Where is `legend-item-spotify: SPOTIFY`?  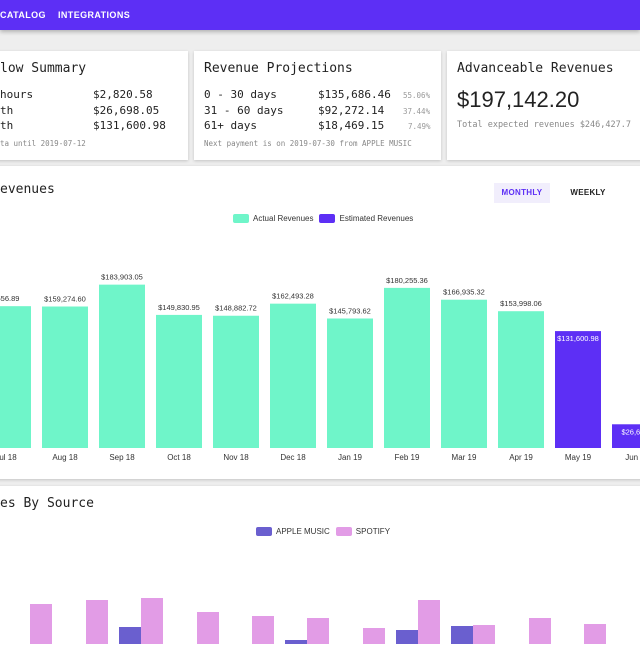 legend-item-spotify: SPOTIFY is located at coordinates (363, 531).